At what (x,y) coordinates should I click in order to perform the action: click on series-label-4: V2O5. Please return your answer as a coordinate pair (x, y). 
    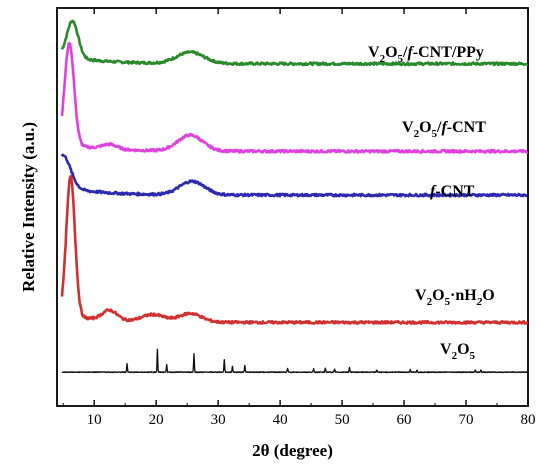
    Looking at the image, I should click on (458, 351).